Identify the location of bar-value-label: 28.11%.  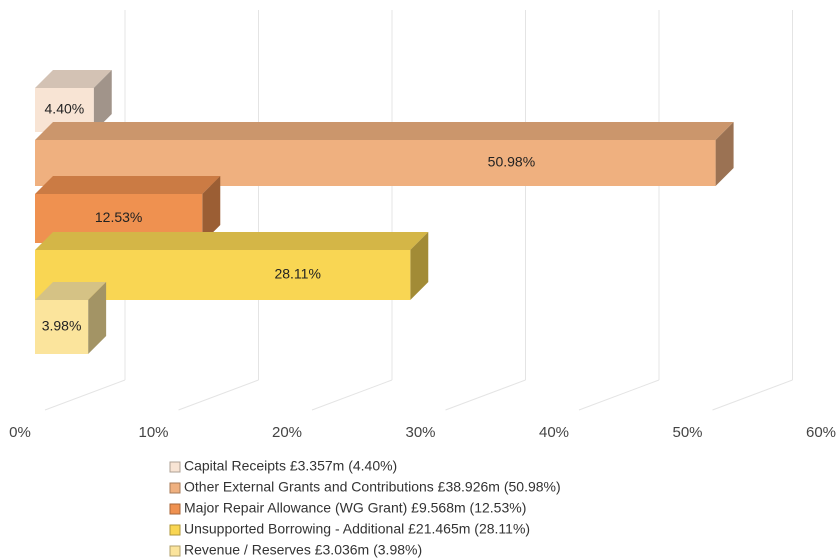
(297, 274).